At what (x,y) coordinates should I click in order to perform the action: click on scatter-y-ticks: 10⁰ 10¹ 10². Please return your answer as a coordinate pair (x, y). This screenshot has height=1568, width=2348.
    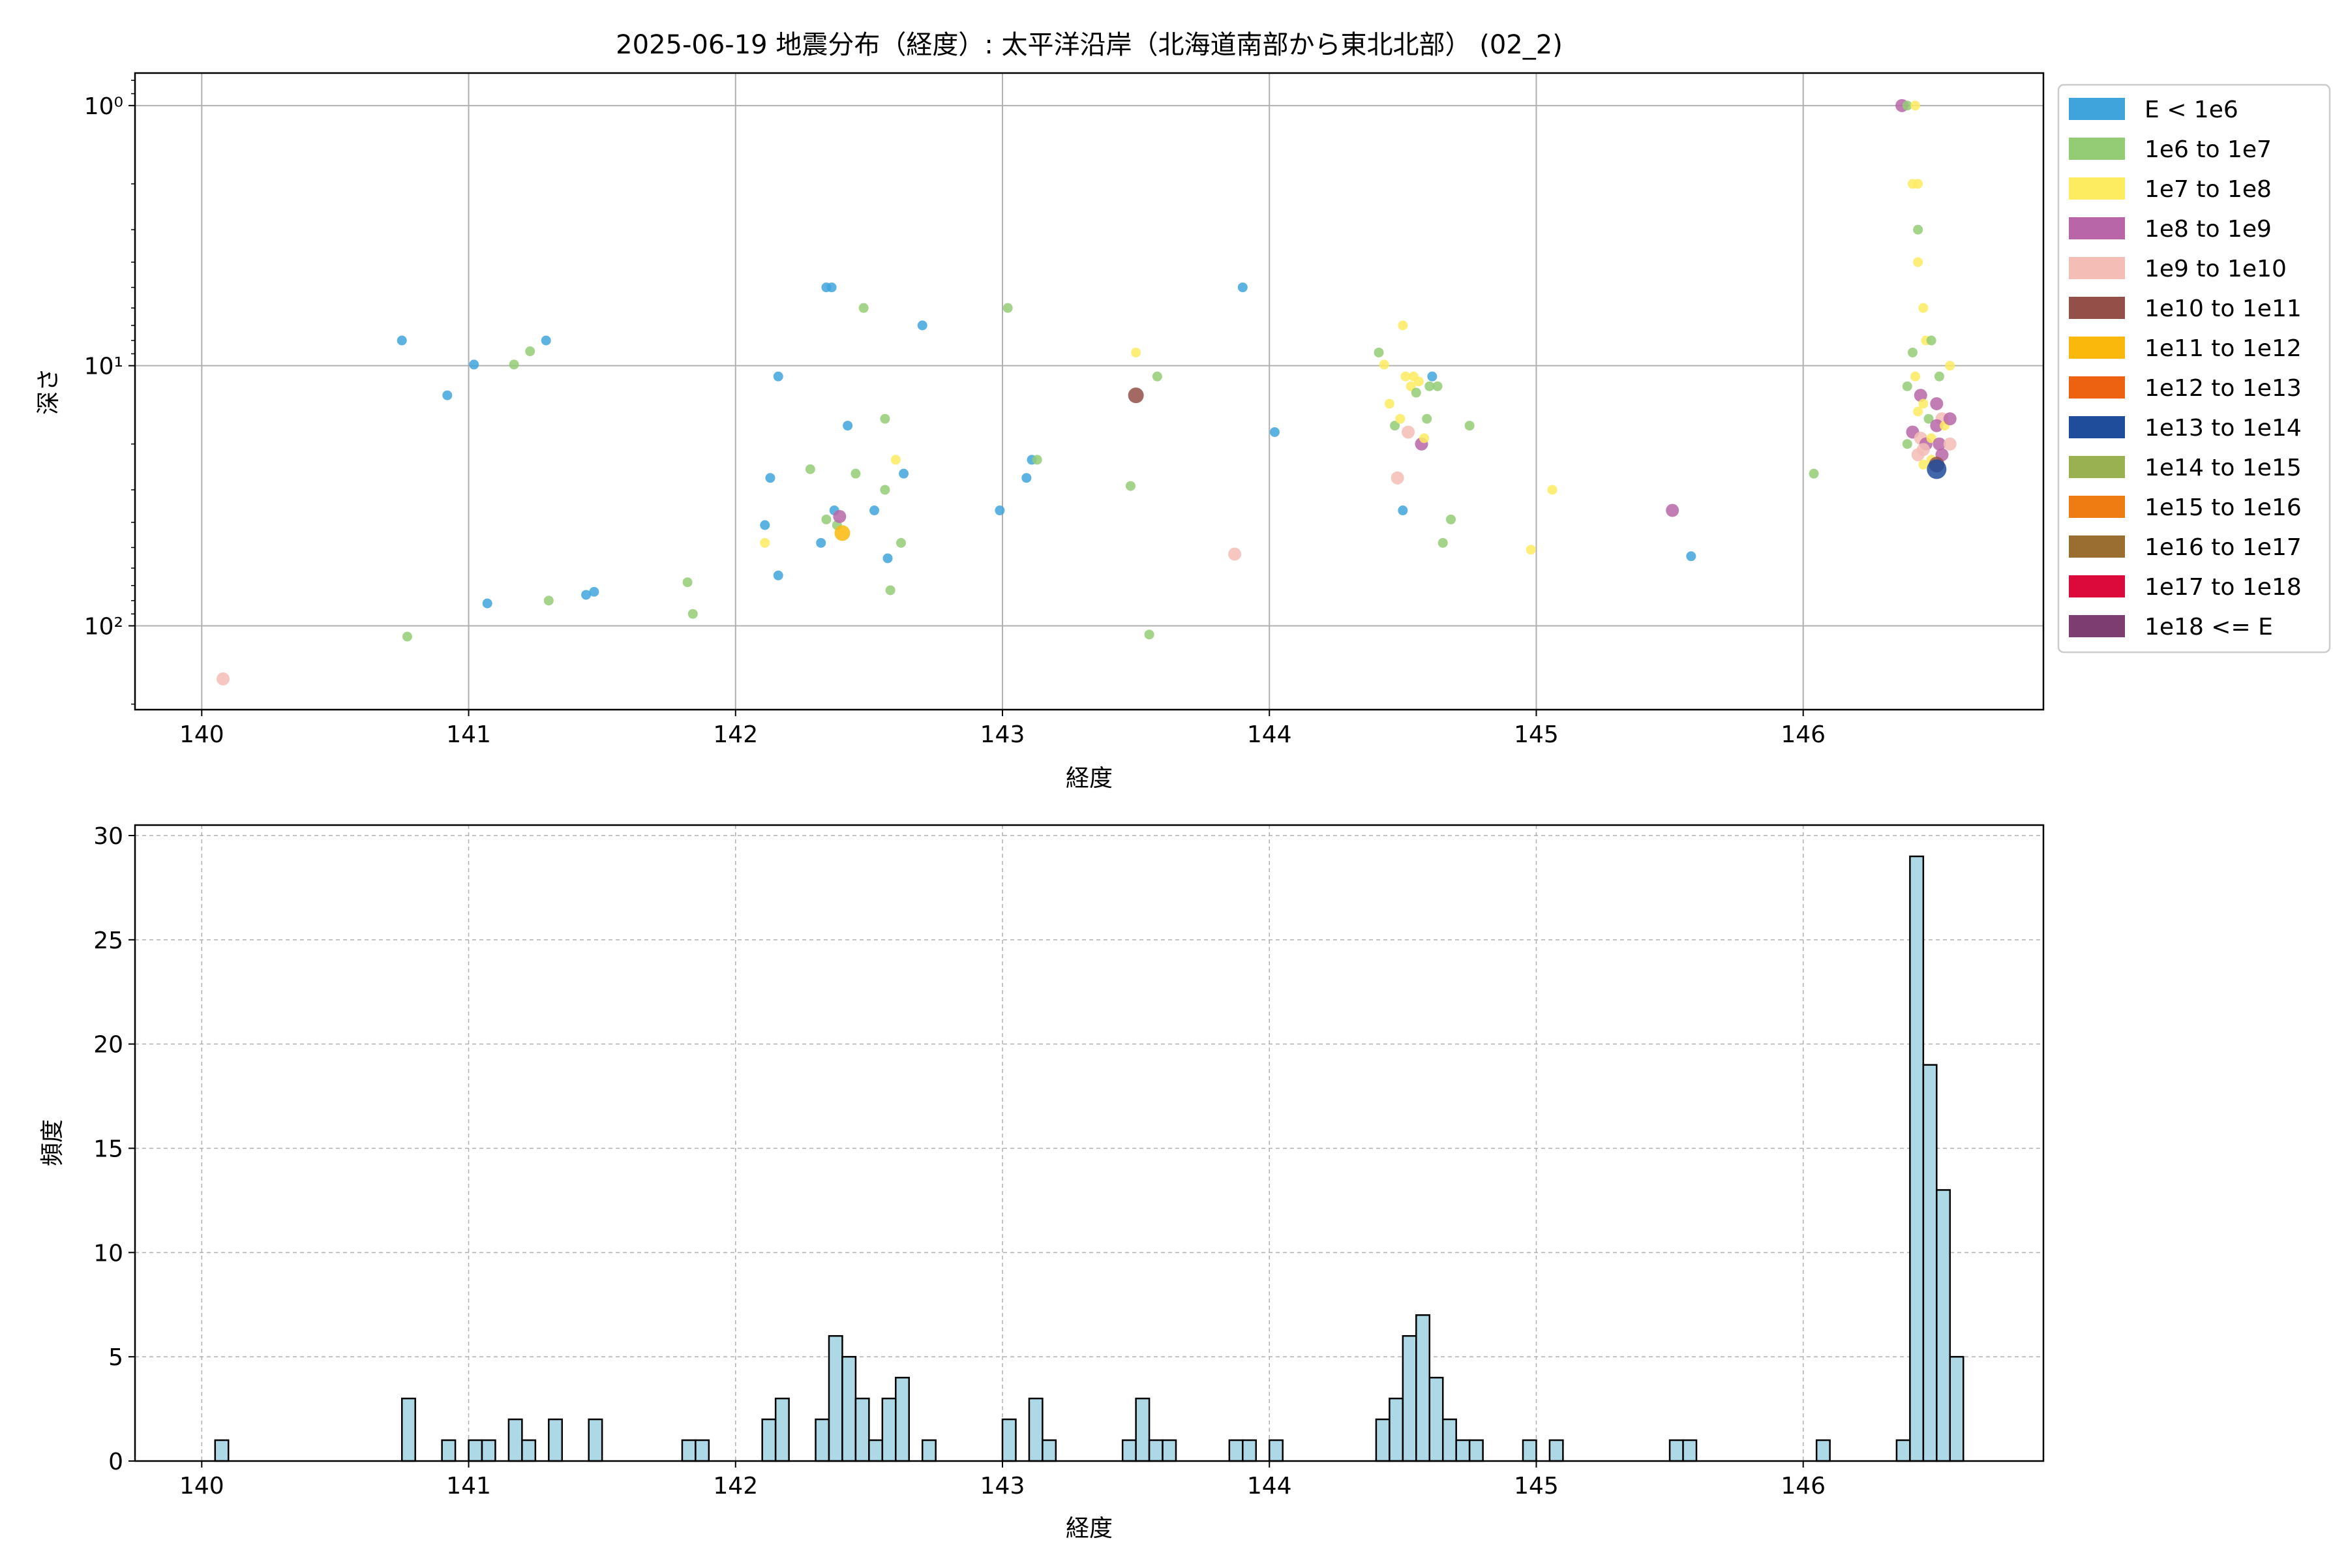
    Looking at the image, I should click on (110, 392).